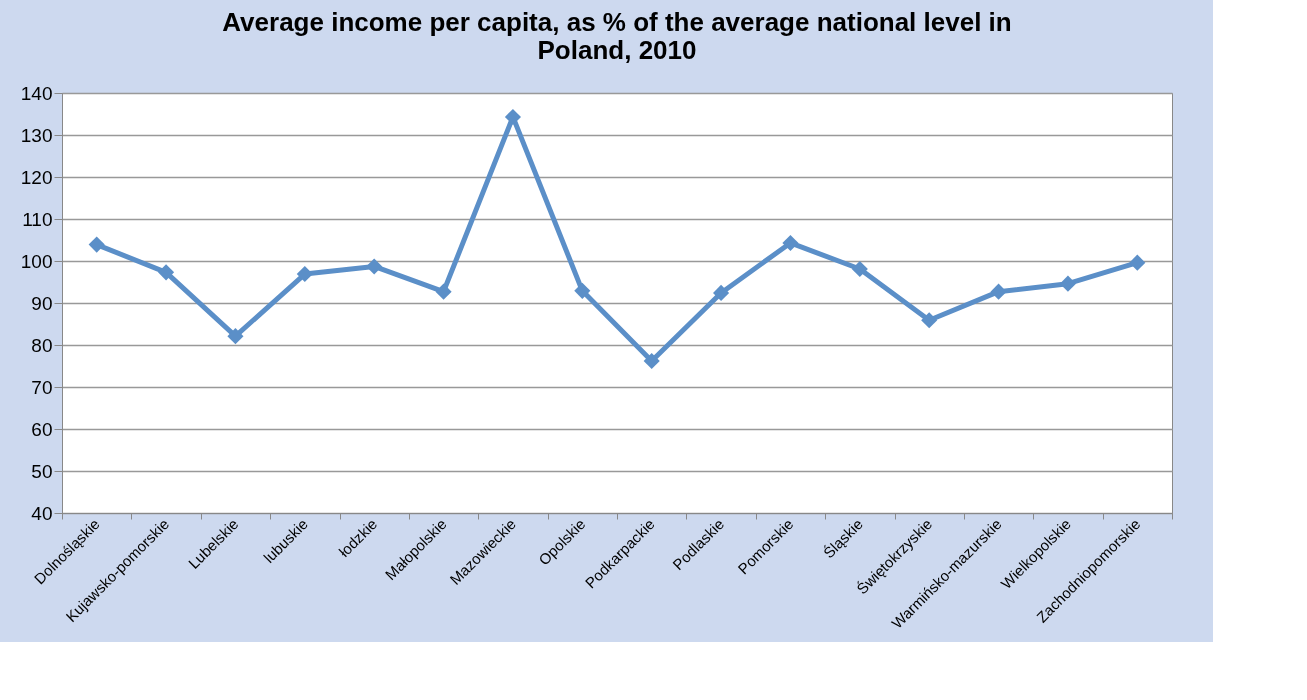 The width and height of the screenshot is (1307, 700). Describe the element at coordinates (36, 135) in the screenshot. I see `y-tick-label: 130` at that location.